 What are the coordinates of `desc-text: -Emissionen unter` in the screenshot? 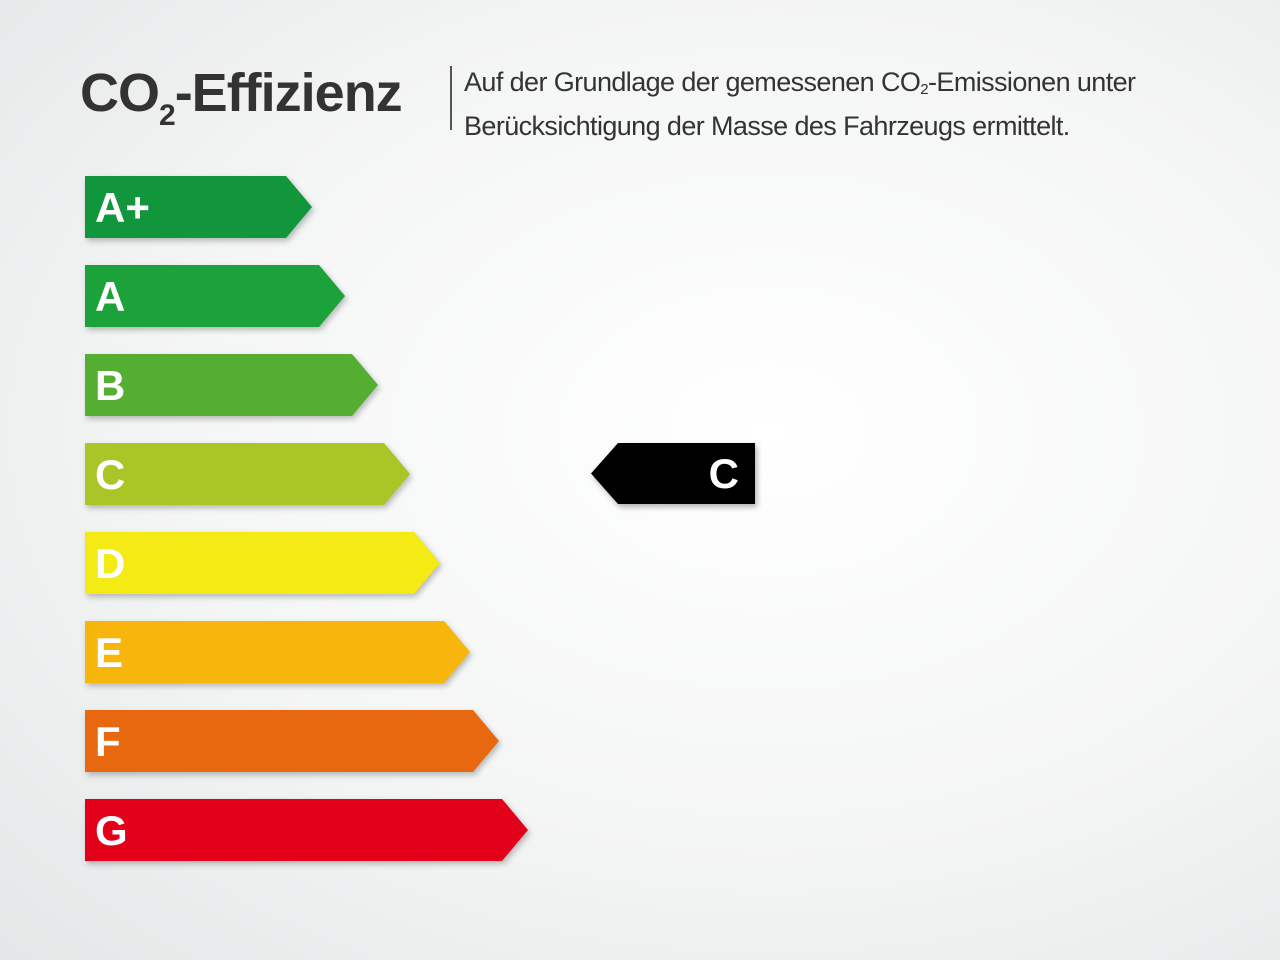 It's located at (1032, 82).